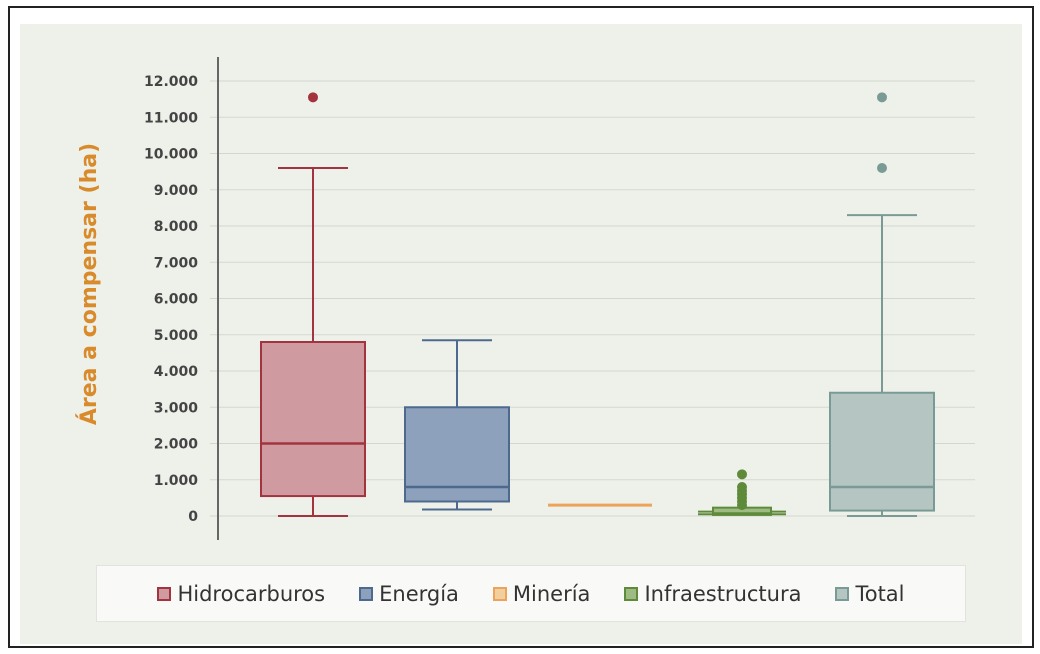 The height and width of the screenshot is (654, 1040). Describe the element at coordinates (499, 593) in the screenshot. I see `legend-swatch-mineria` at that location.